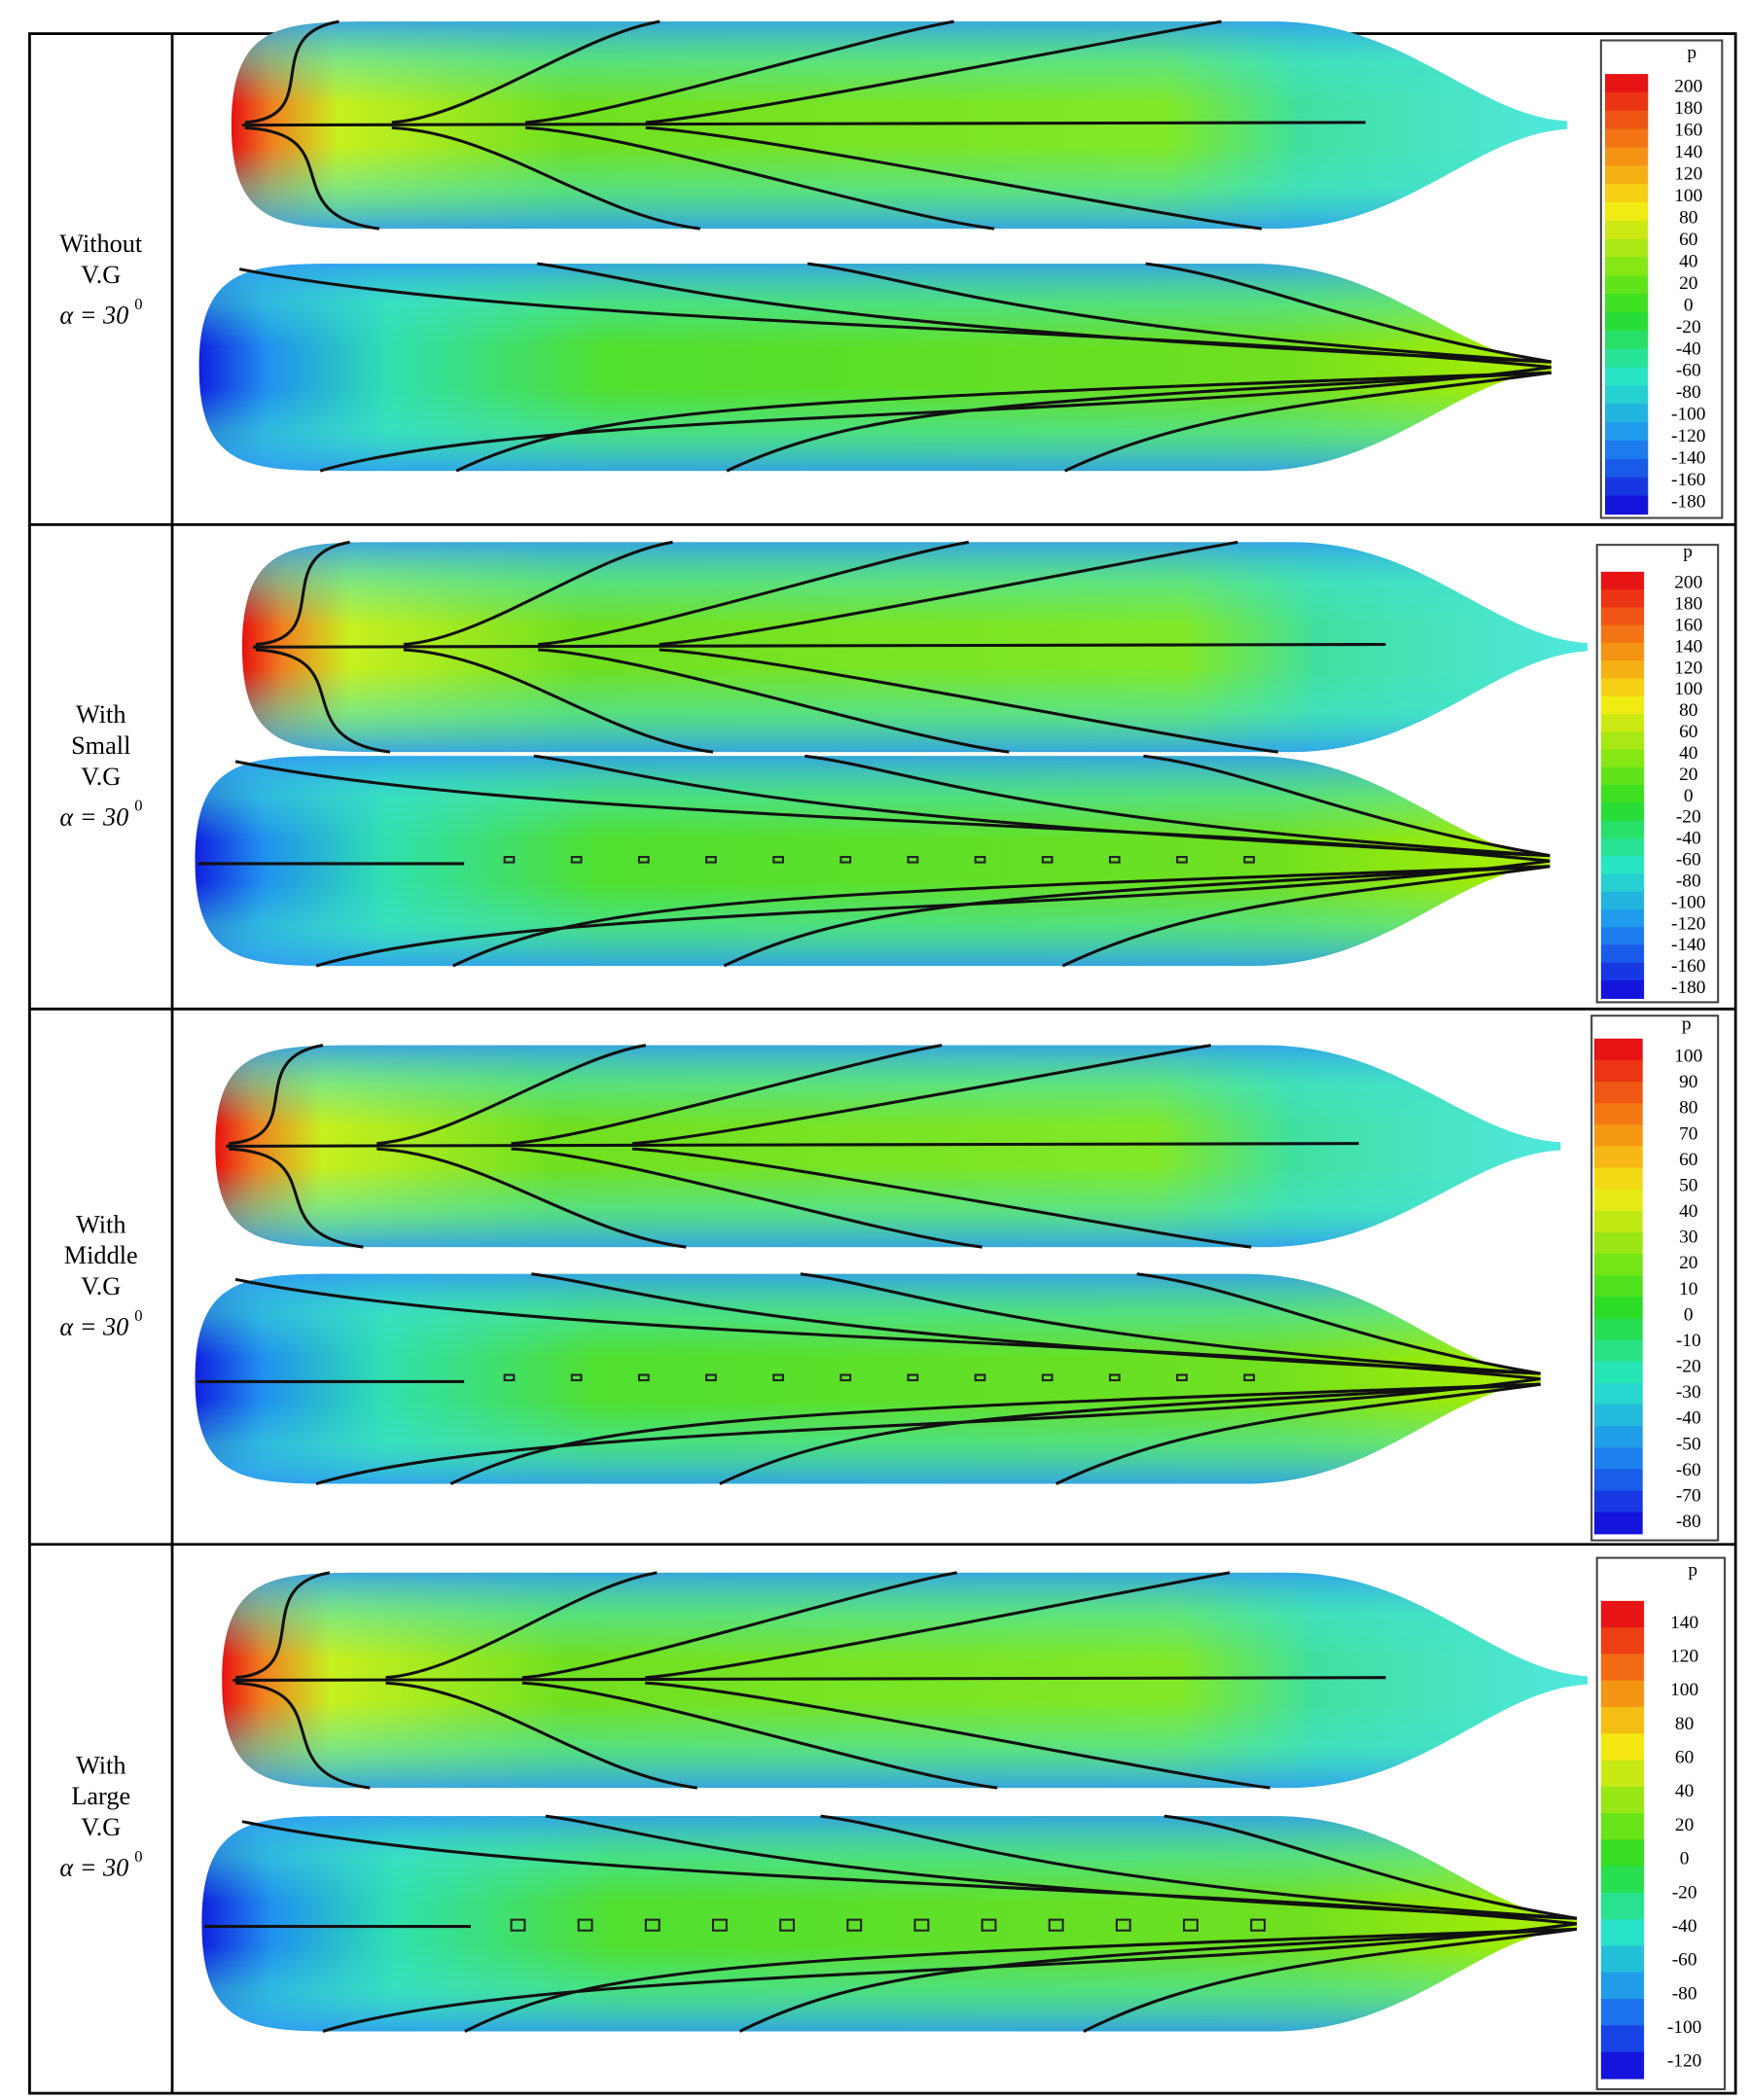 Image resolution: width=1749 pixels, height=2100 pixels. What do you see at coordinates (1688, 967) in the screenshot?
I see `colorbar-tick-label: -160` at bounding box center [1688, 967].